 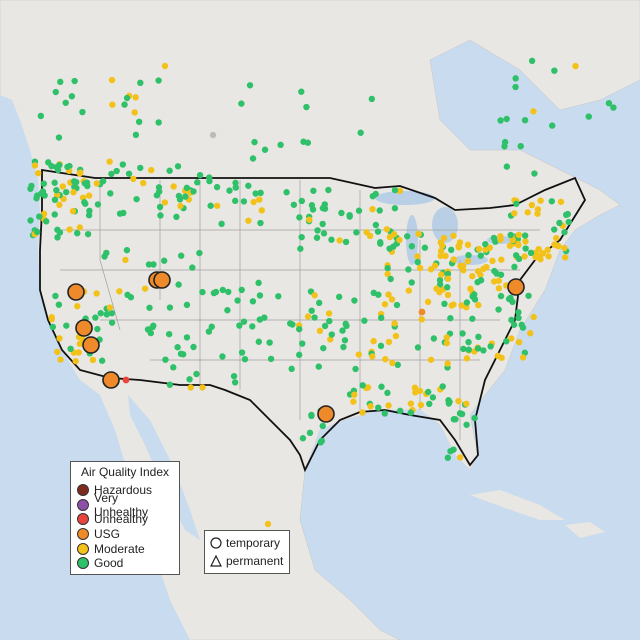 What do you see at coordinates (247, 561) in the screenshot?
I see `legend-item-permanent: permanent` at bounding box center [247, 561].